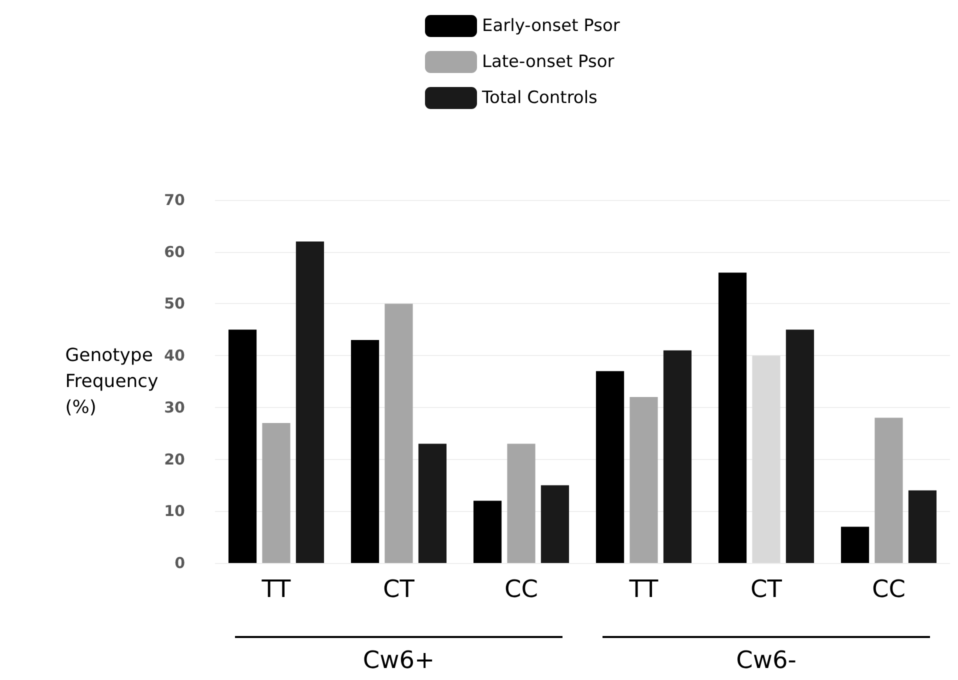 The width and height of the screenshot is (958, 680). Describe the element at coordinates (766, 660) in the screenshot. I see `text: Cw6-` at that location.